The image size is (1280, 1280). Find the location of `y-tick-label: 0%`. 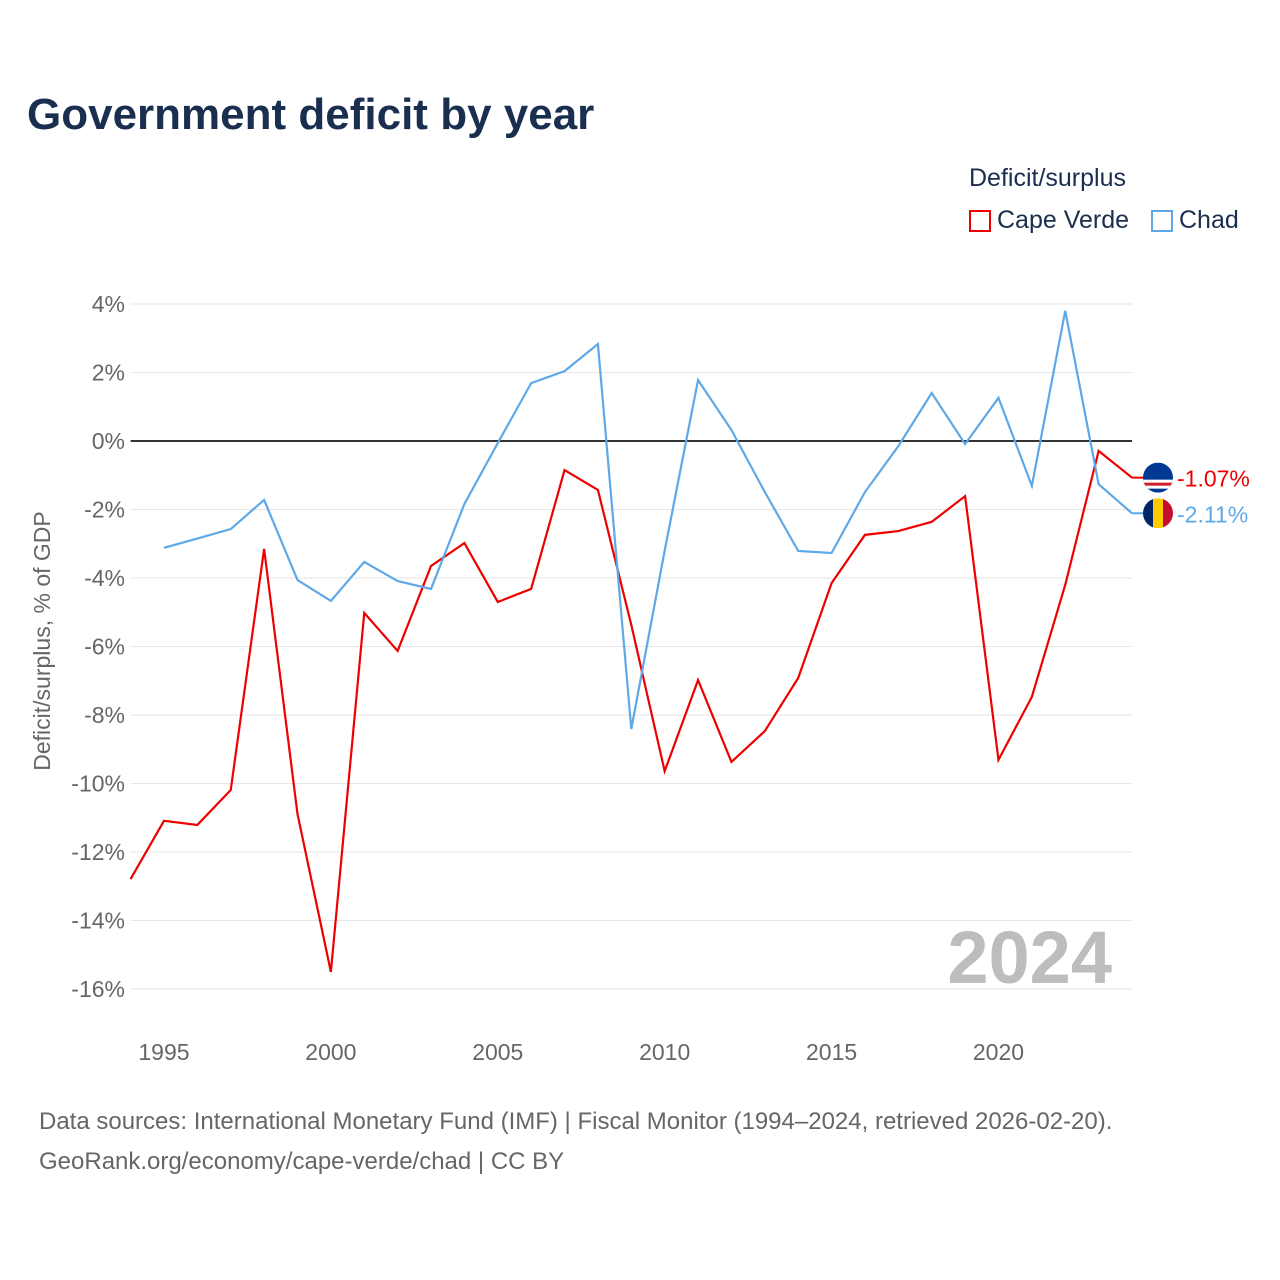

y-tick-label: 0% is located at coordinates (108, 441).